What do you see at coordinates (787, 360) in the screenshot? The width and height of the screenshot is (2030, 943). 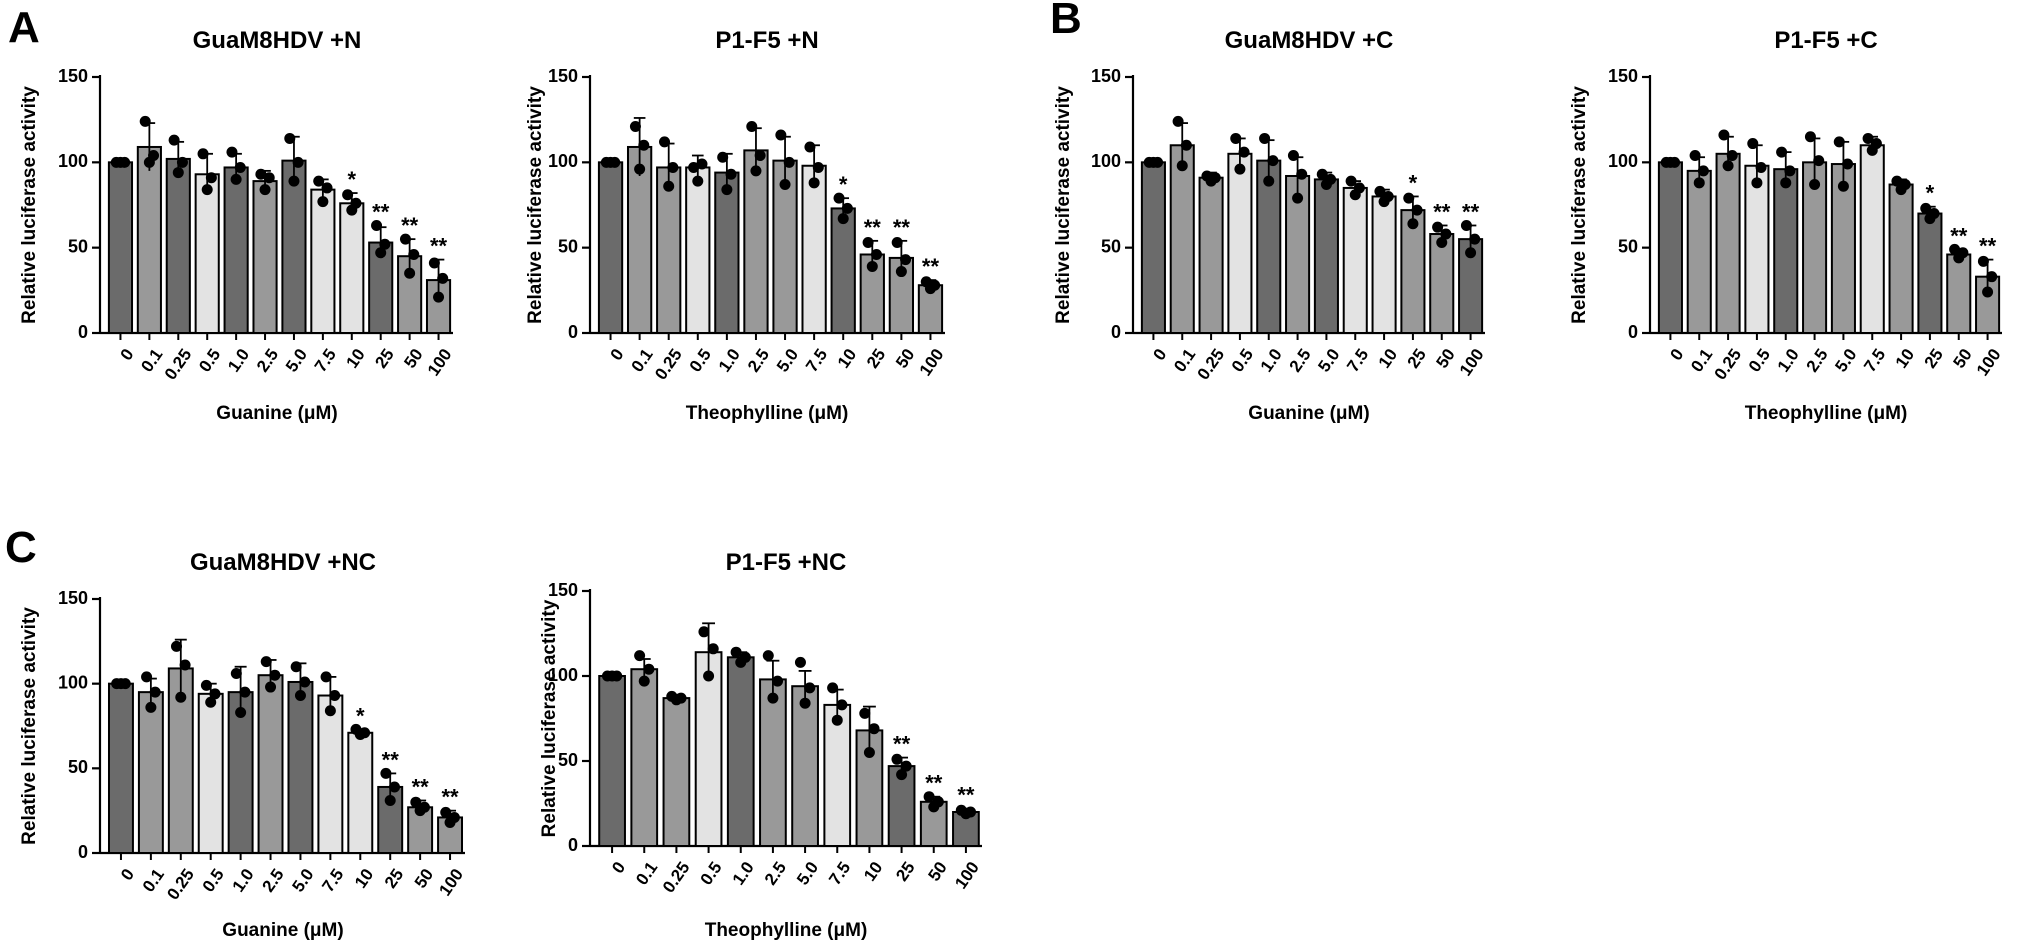 I see `x-tick-label: 5.0` at bounding box center [787, 360].